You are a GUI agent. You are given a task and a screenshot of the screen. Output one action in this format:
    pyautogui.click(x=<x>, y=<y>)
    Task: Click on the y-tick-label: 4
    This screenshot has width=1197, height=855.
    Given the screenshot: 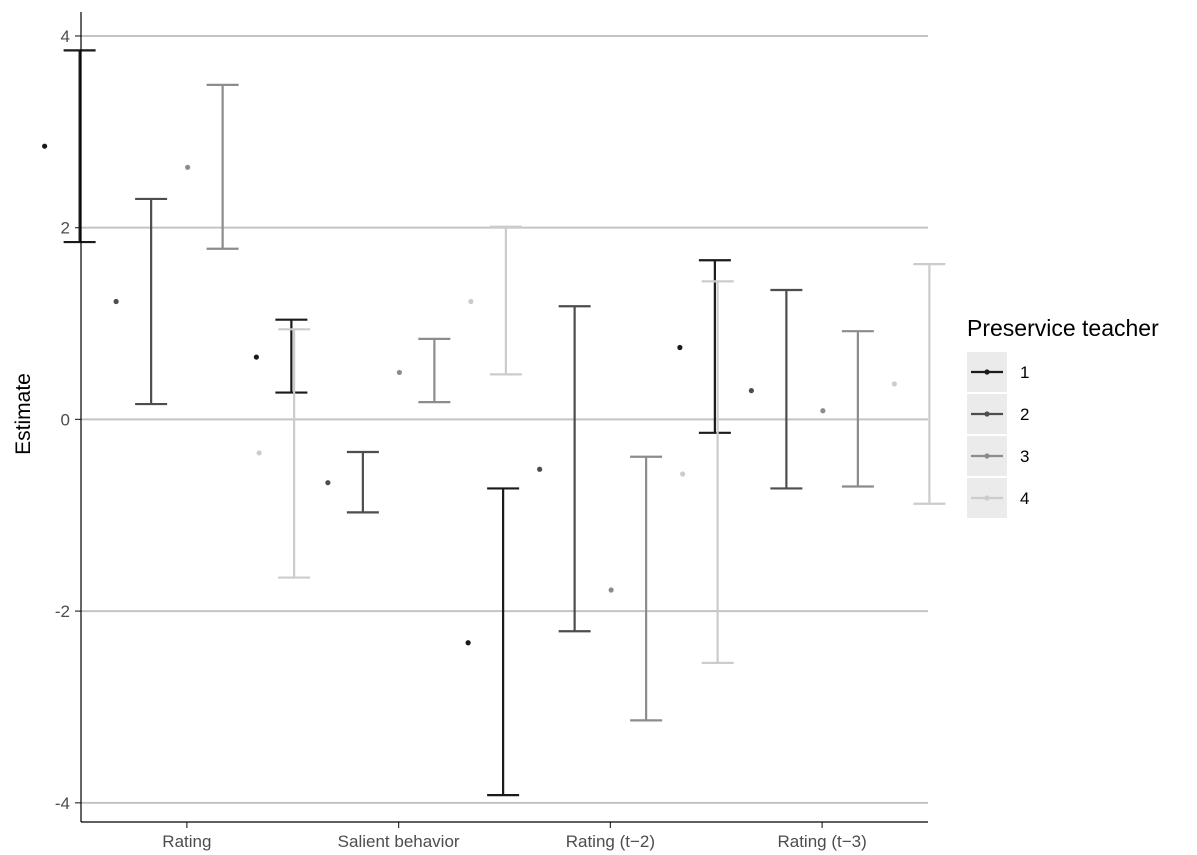 What is the action you would take?
    pyautogui.click(x=65, y=36)
    